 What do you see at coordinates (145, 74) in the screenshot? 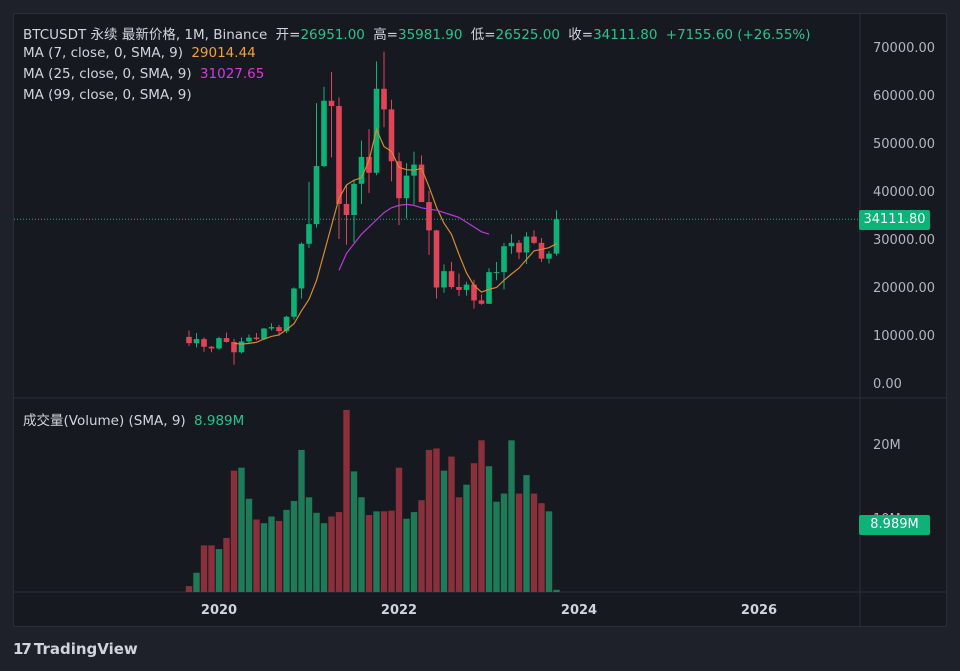
I see `ma25-legend: MA (25, close, 0, SMA, 9) 31027.65` at bounding box center [145, 74].